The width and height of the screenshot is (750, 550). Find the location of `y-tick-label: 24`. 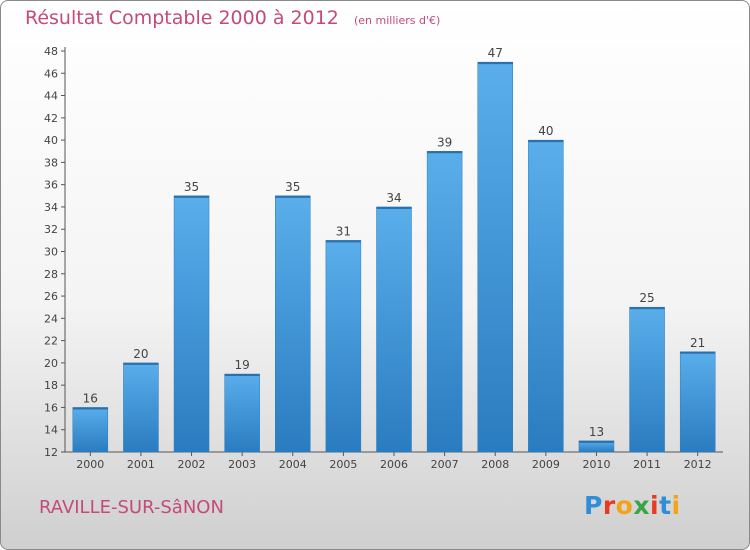

y-tick-label: 24 is located at coordinates (51, 318).